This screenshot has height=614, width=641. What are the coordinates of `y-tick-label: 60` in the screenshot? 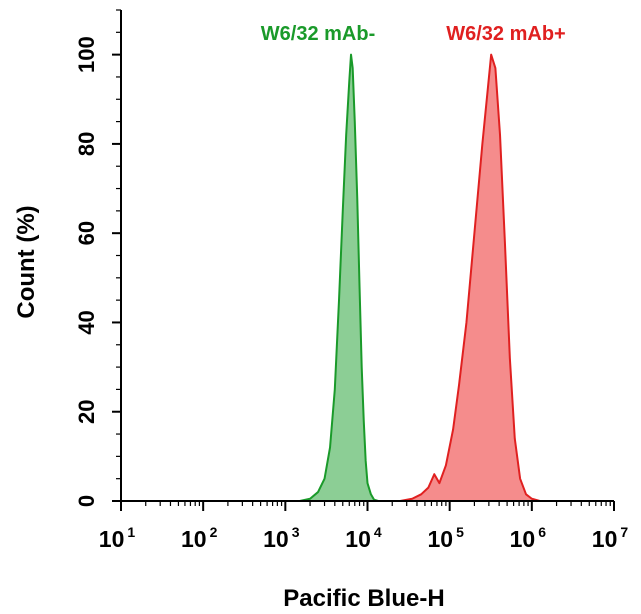 It's located at (86, 233).